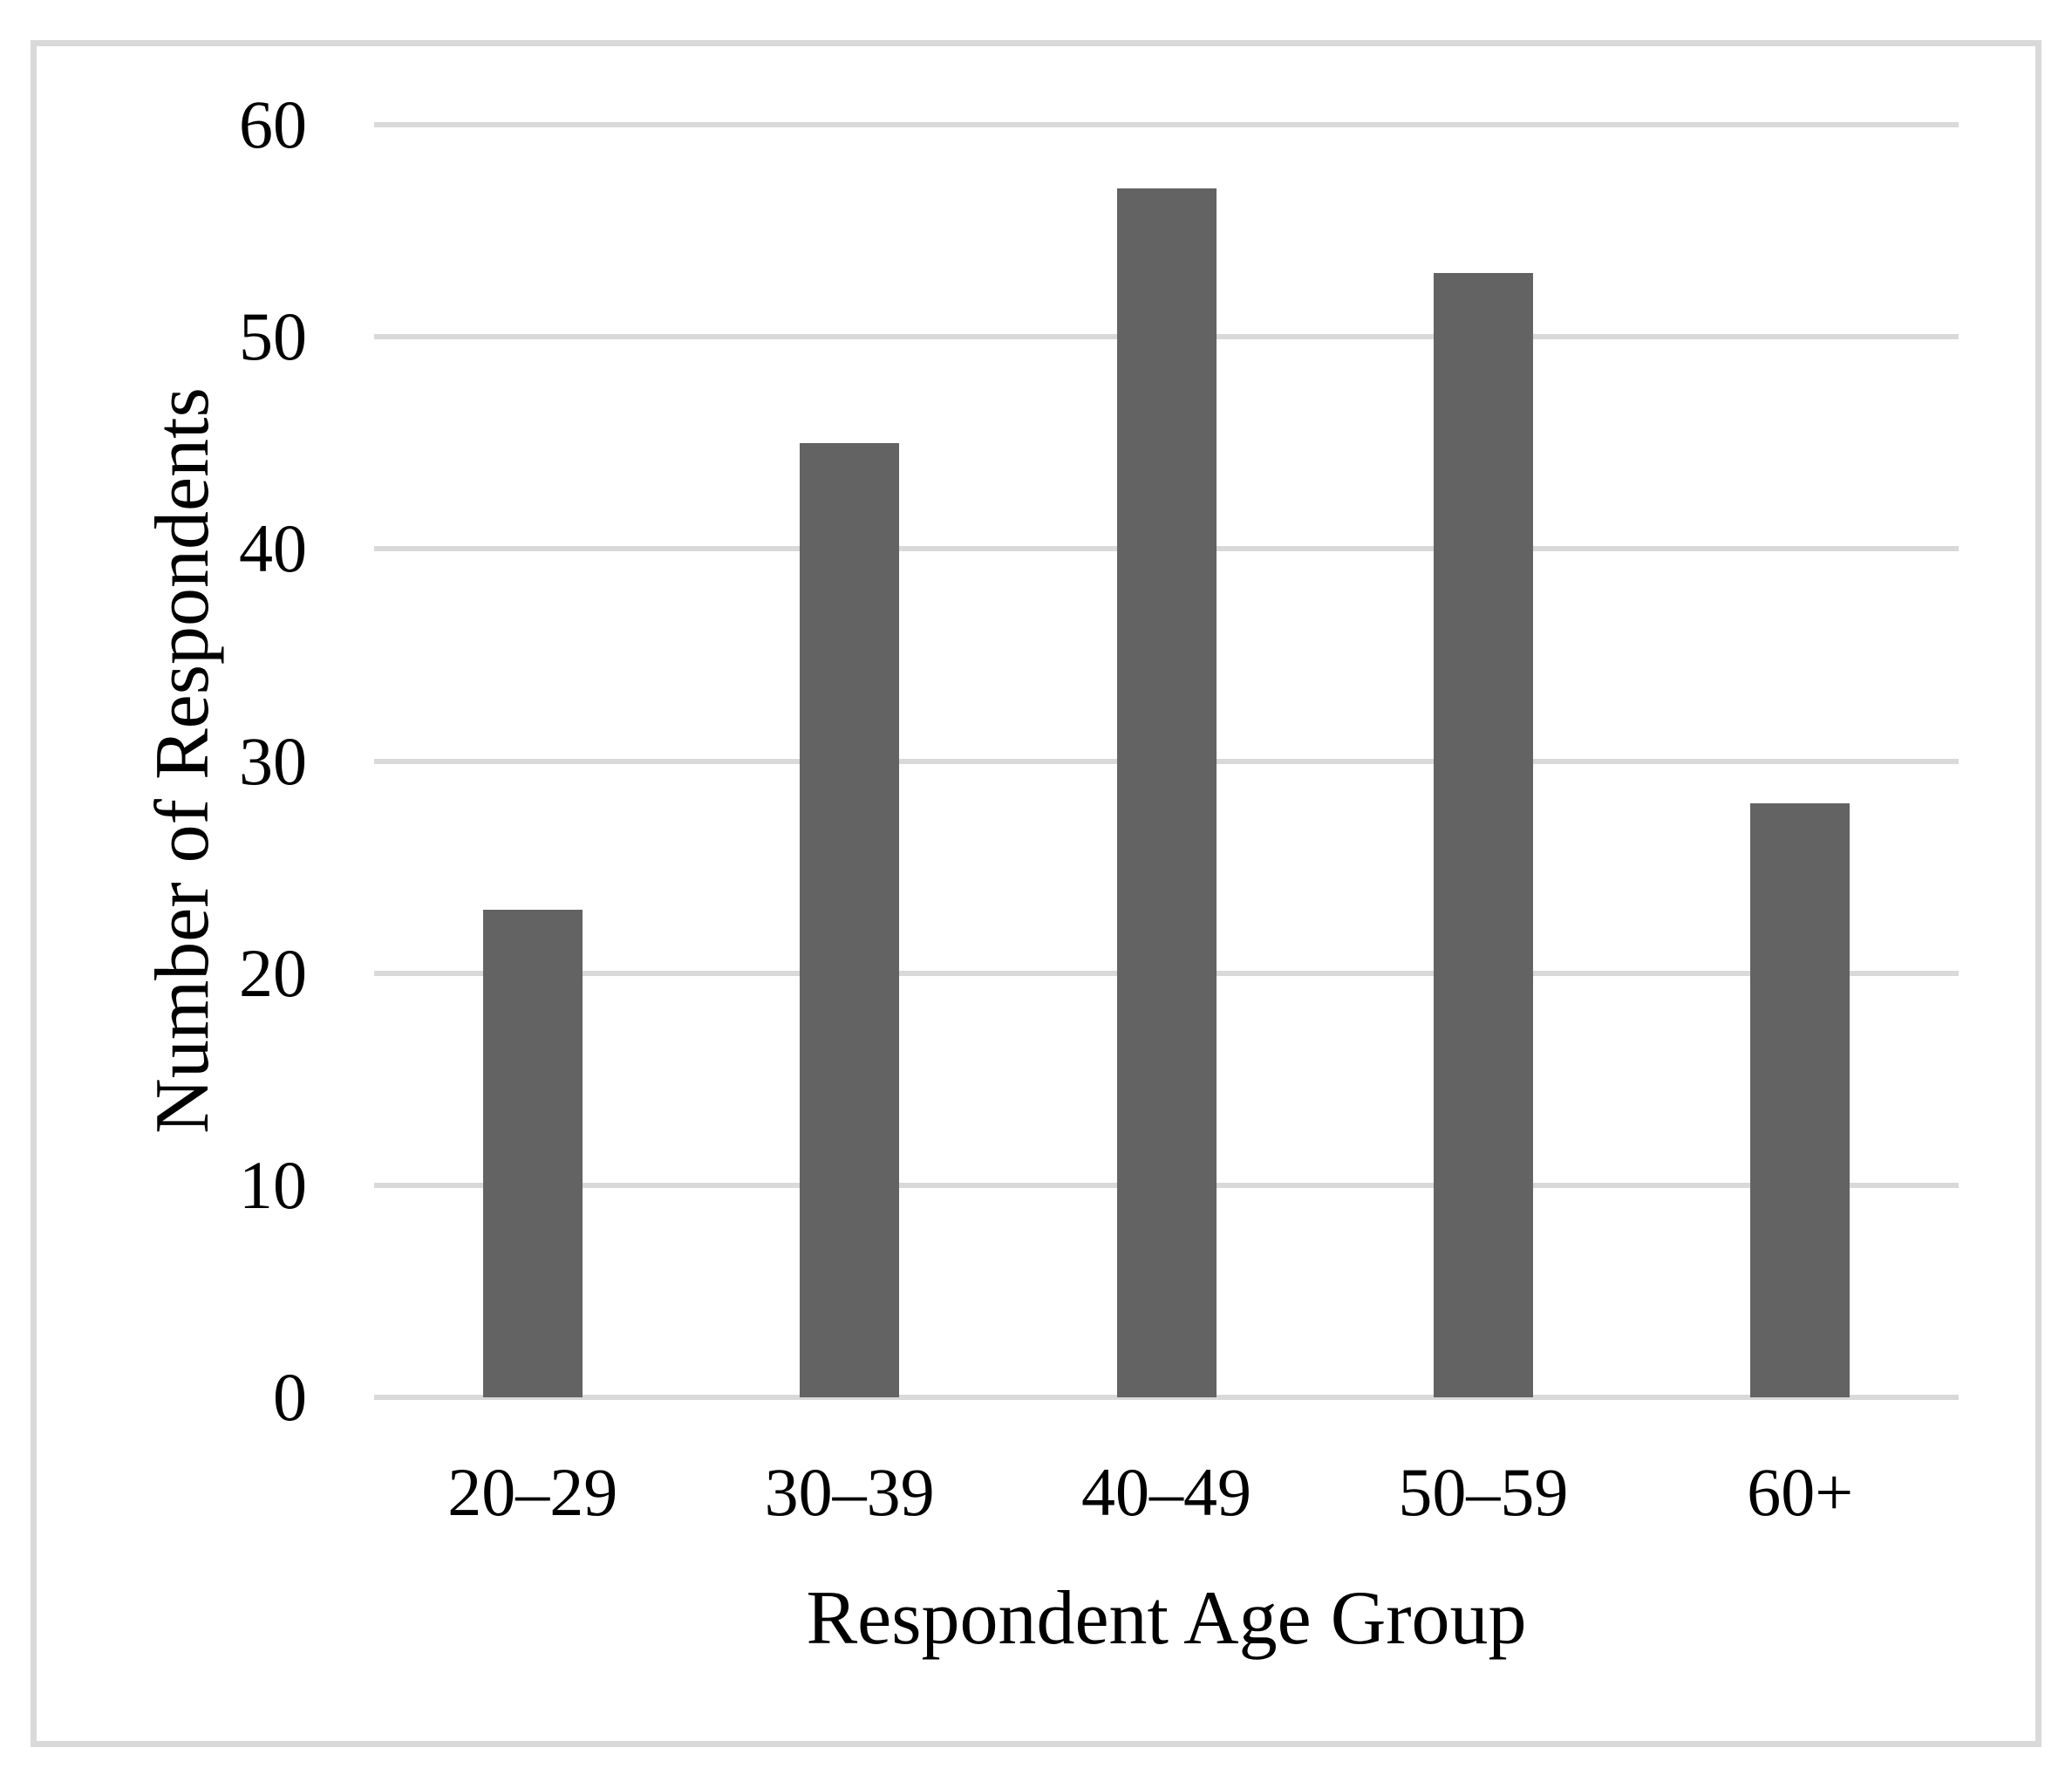 This screenshot has width=2072, height=1775. What do you see at coordinates (290, 1397) in the screenshot?
I see `y-tick-label-0: 0` at bounding box center [290, 1397].